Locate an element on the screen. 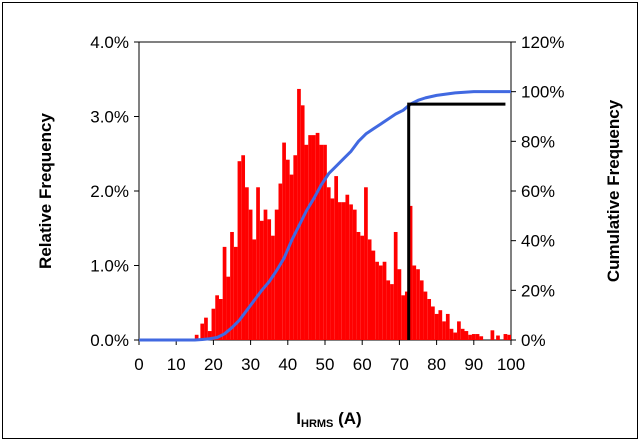 This screenshot has height=443, width=642. x-tick-label-0: 0 is located at coordinates (138, 364).